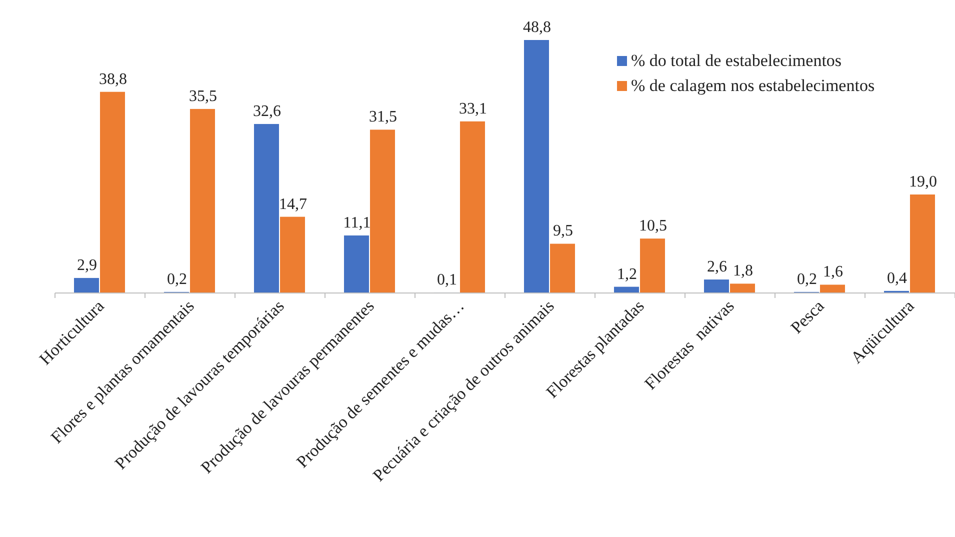  Describe the element at coordinates (923, 181) in the screenshot. I see `data-label: 19,0` at that location.